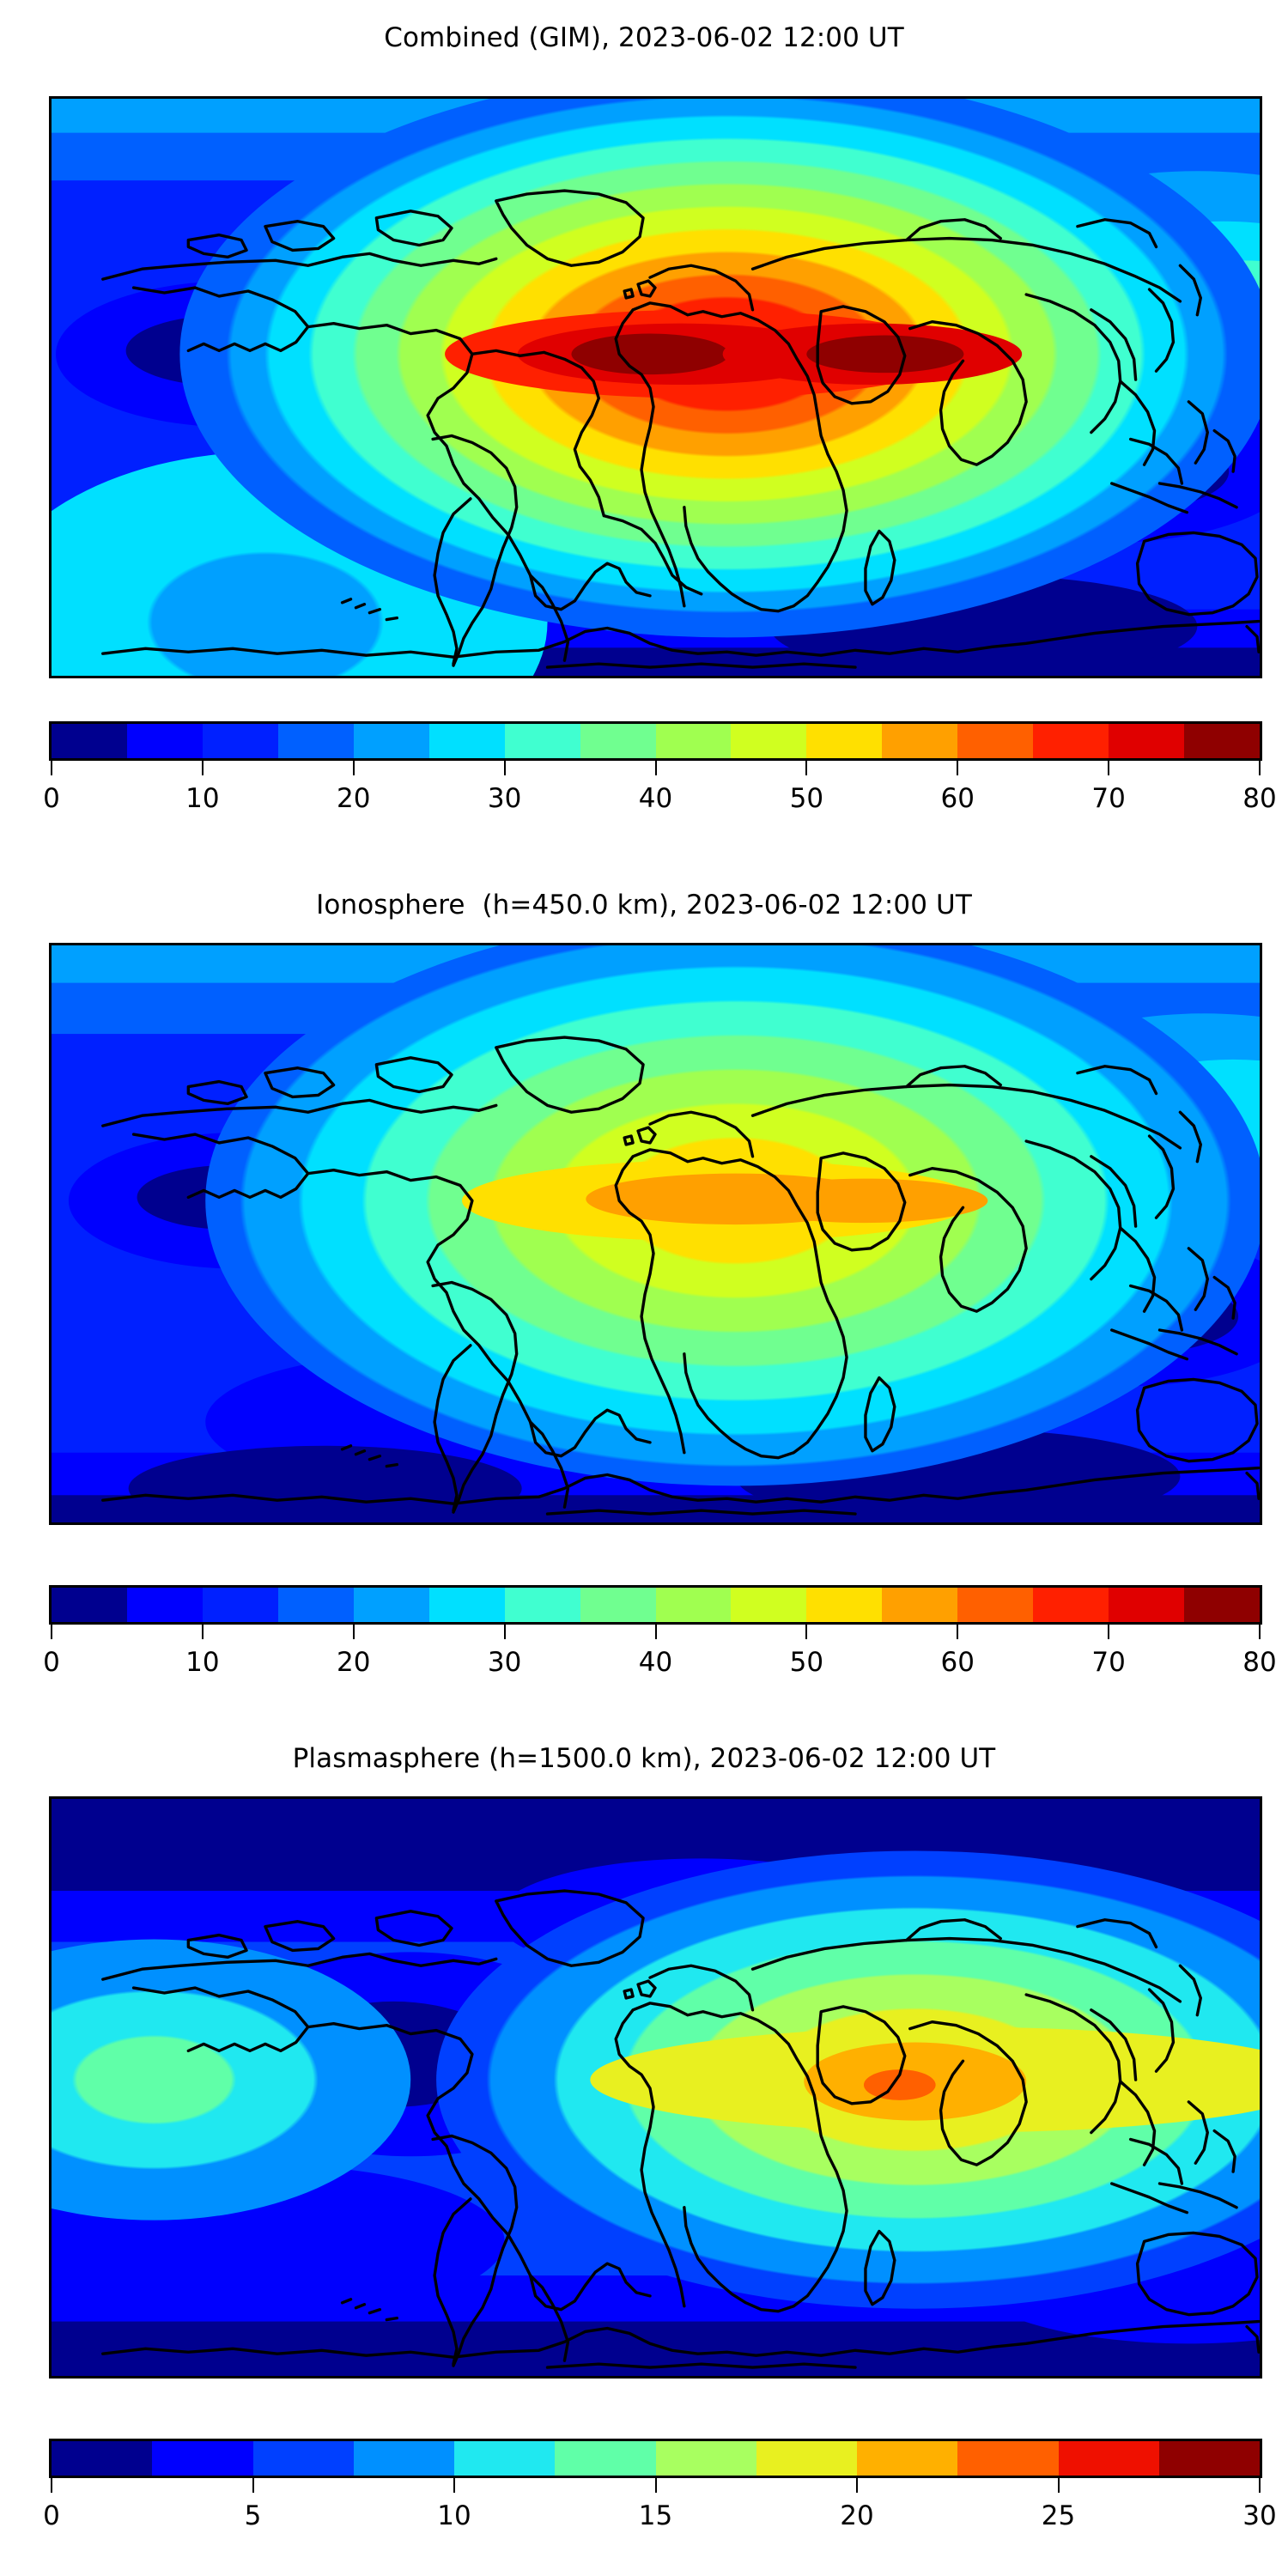  I want to click on panel-title-combined-gim: Combined (GIM), 2023-06-02 12:00 UT, so click(644, 37).